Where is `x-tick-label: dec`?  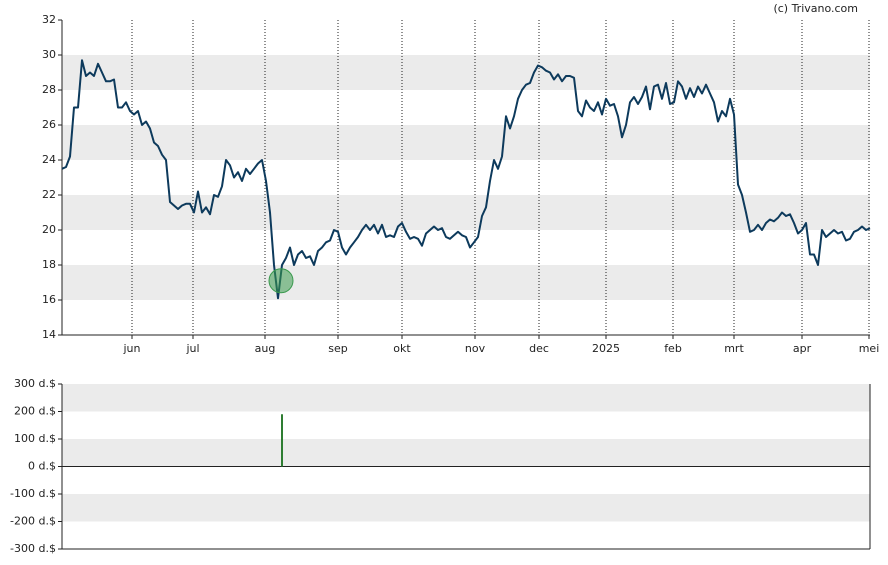
x-tick-label: dec is located at coordinates (539, 348).